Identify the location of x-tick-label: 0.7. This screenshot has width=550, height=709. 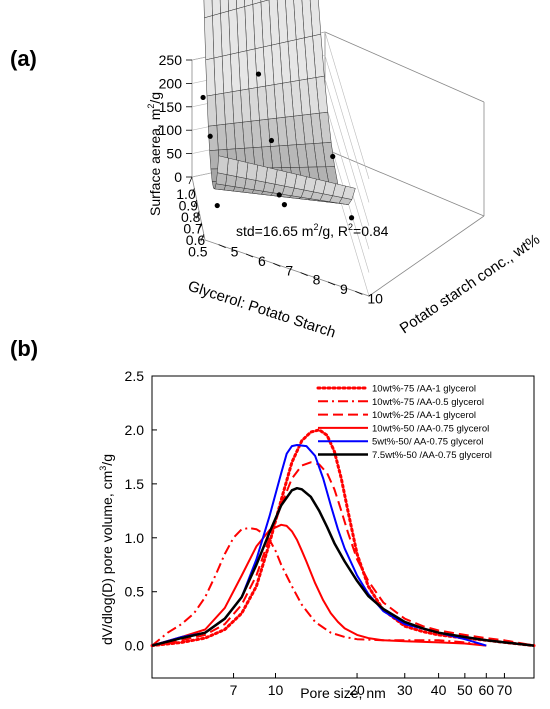
(193, 228).